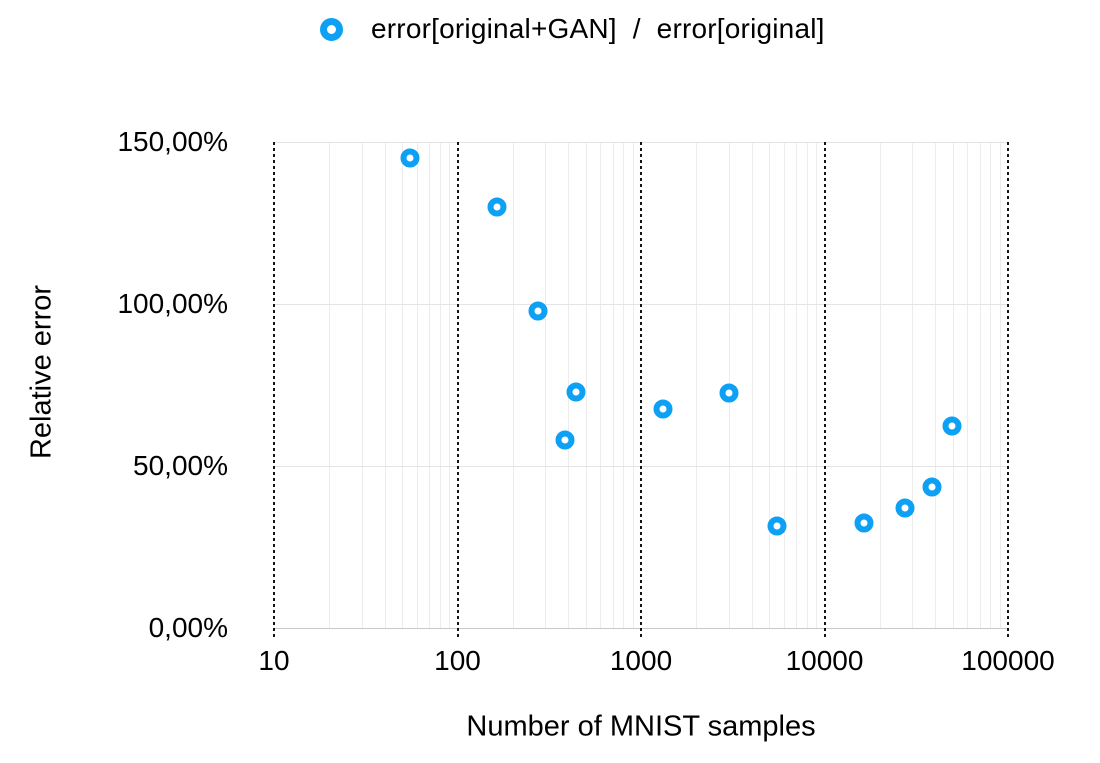 The image size is (1100, 763). What do you see at coordinates (274, 660) in the screenshot?
I see `x-tick-label: 10` at bounding box center [274, 660].